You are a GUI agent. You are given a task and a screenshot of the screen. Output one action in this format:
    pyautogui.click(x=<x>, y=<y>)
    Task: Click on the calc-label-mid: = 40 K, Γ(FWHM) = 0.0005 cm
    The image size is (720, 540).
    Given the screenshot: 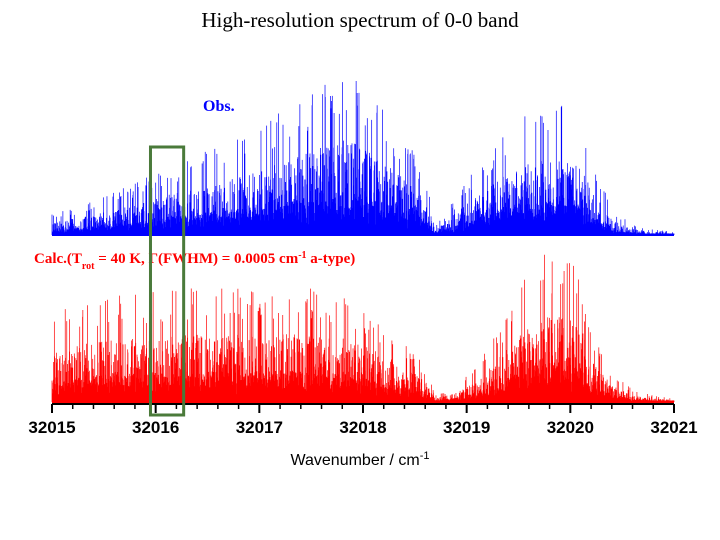 What is the action you would take?
    pyautogui.click(x=197, y=259)
    